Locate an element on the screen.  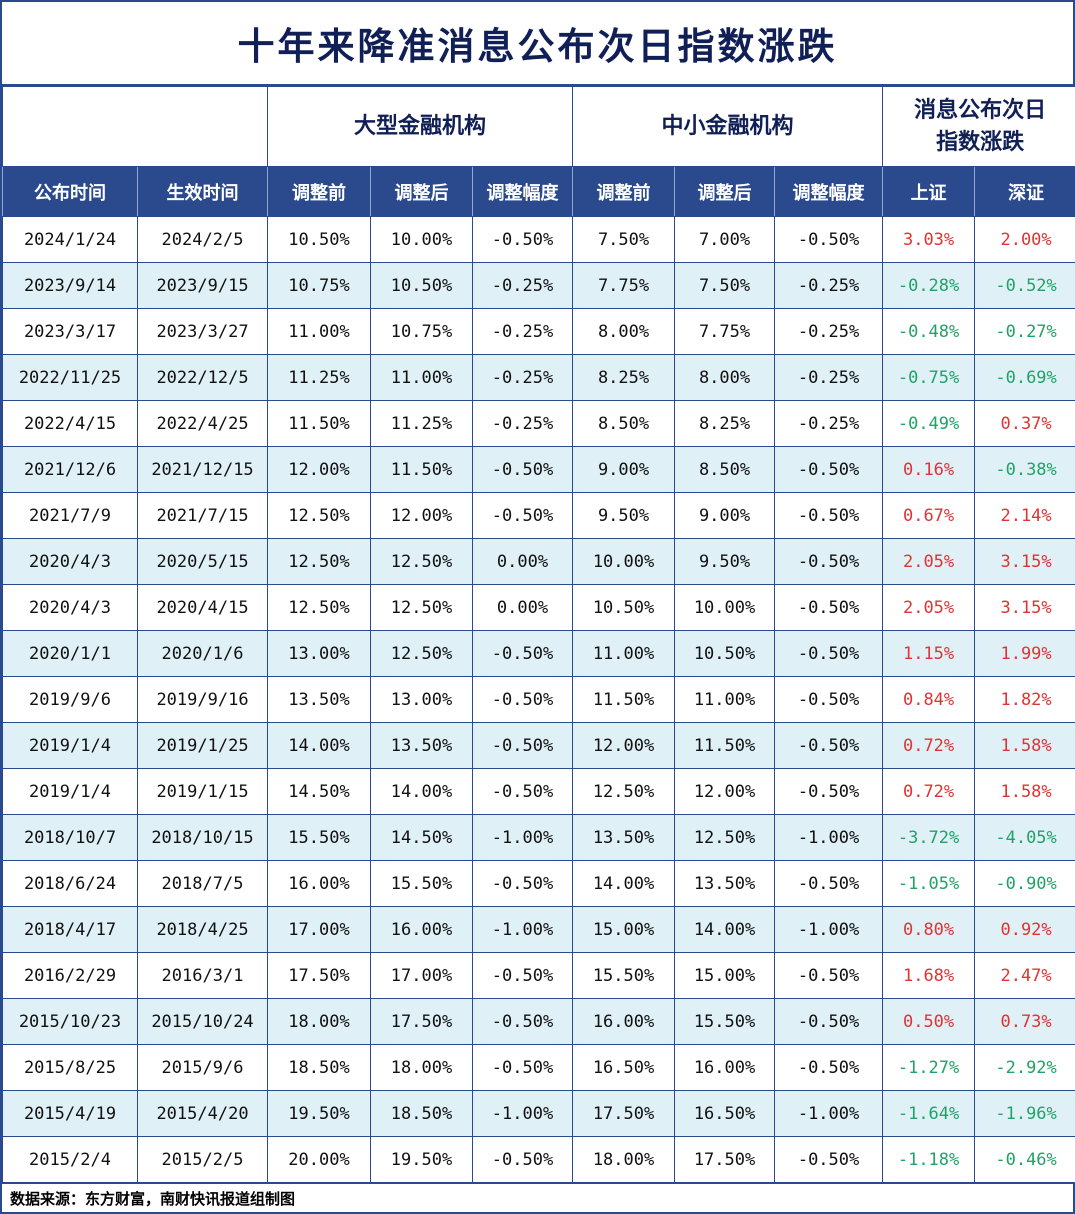
ratio-change-cell: 0.00% is located at coordinates (522, 561).